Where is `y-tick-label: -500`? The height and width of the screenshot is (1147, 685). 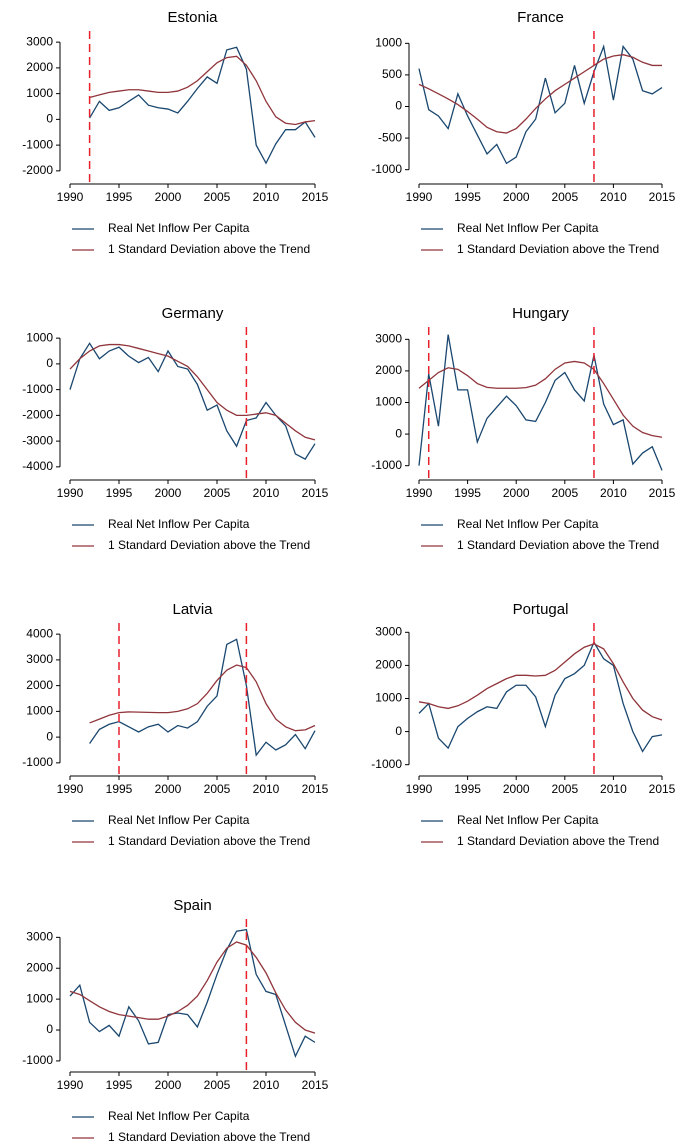 y-tick-label: -500 is located at coordinates (390, 137).